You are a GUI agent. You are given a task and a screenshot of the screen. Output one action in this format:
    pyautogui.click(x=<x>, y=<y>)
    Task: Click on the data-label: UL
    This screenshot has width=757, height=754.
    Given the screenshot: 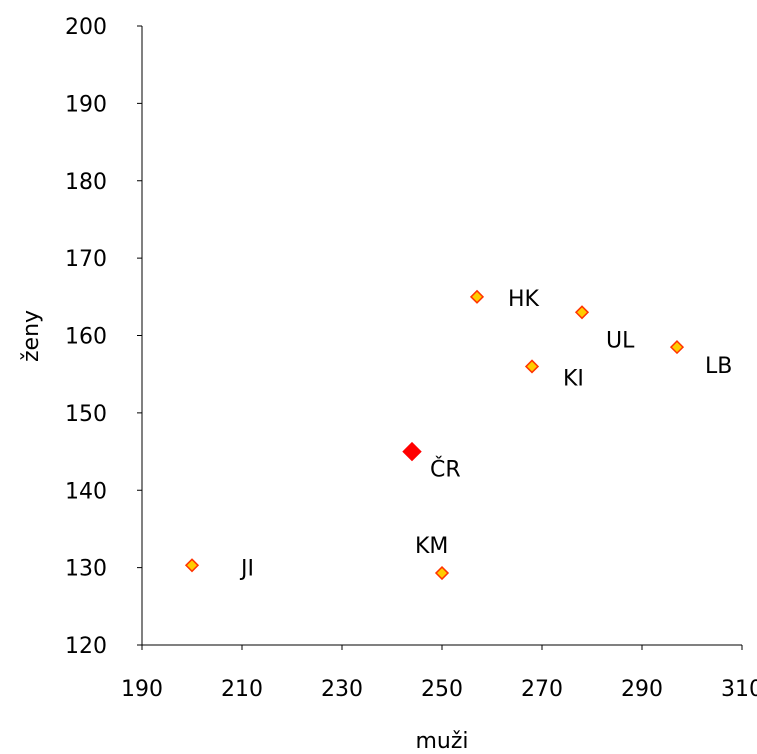 What is the action you would take?
    pyautogui.click(x=620, y=340)
    